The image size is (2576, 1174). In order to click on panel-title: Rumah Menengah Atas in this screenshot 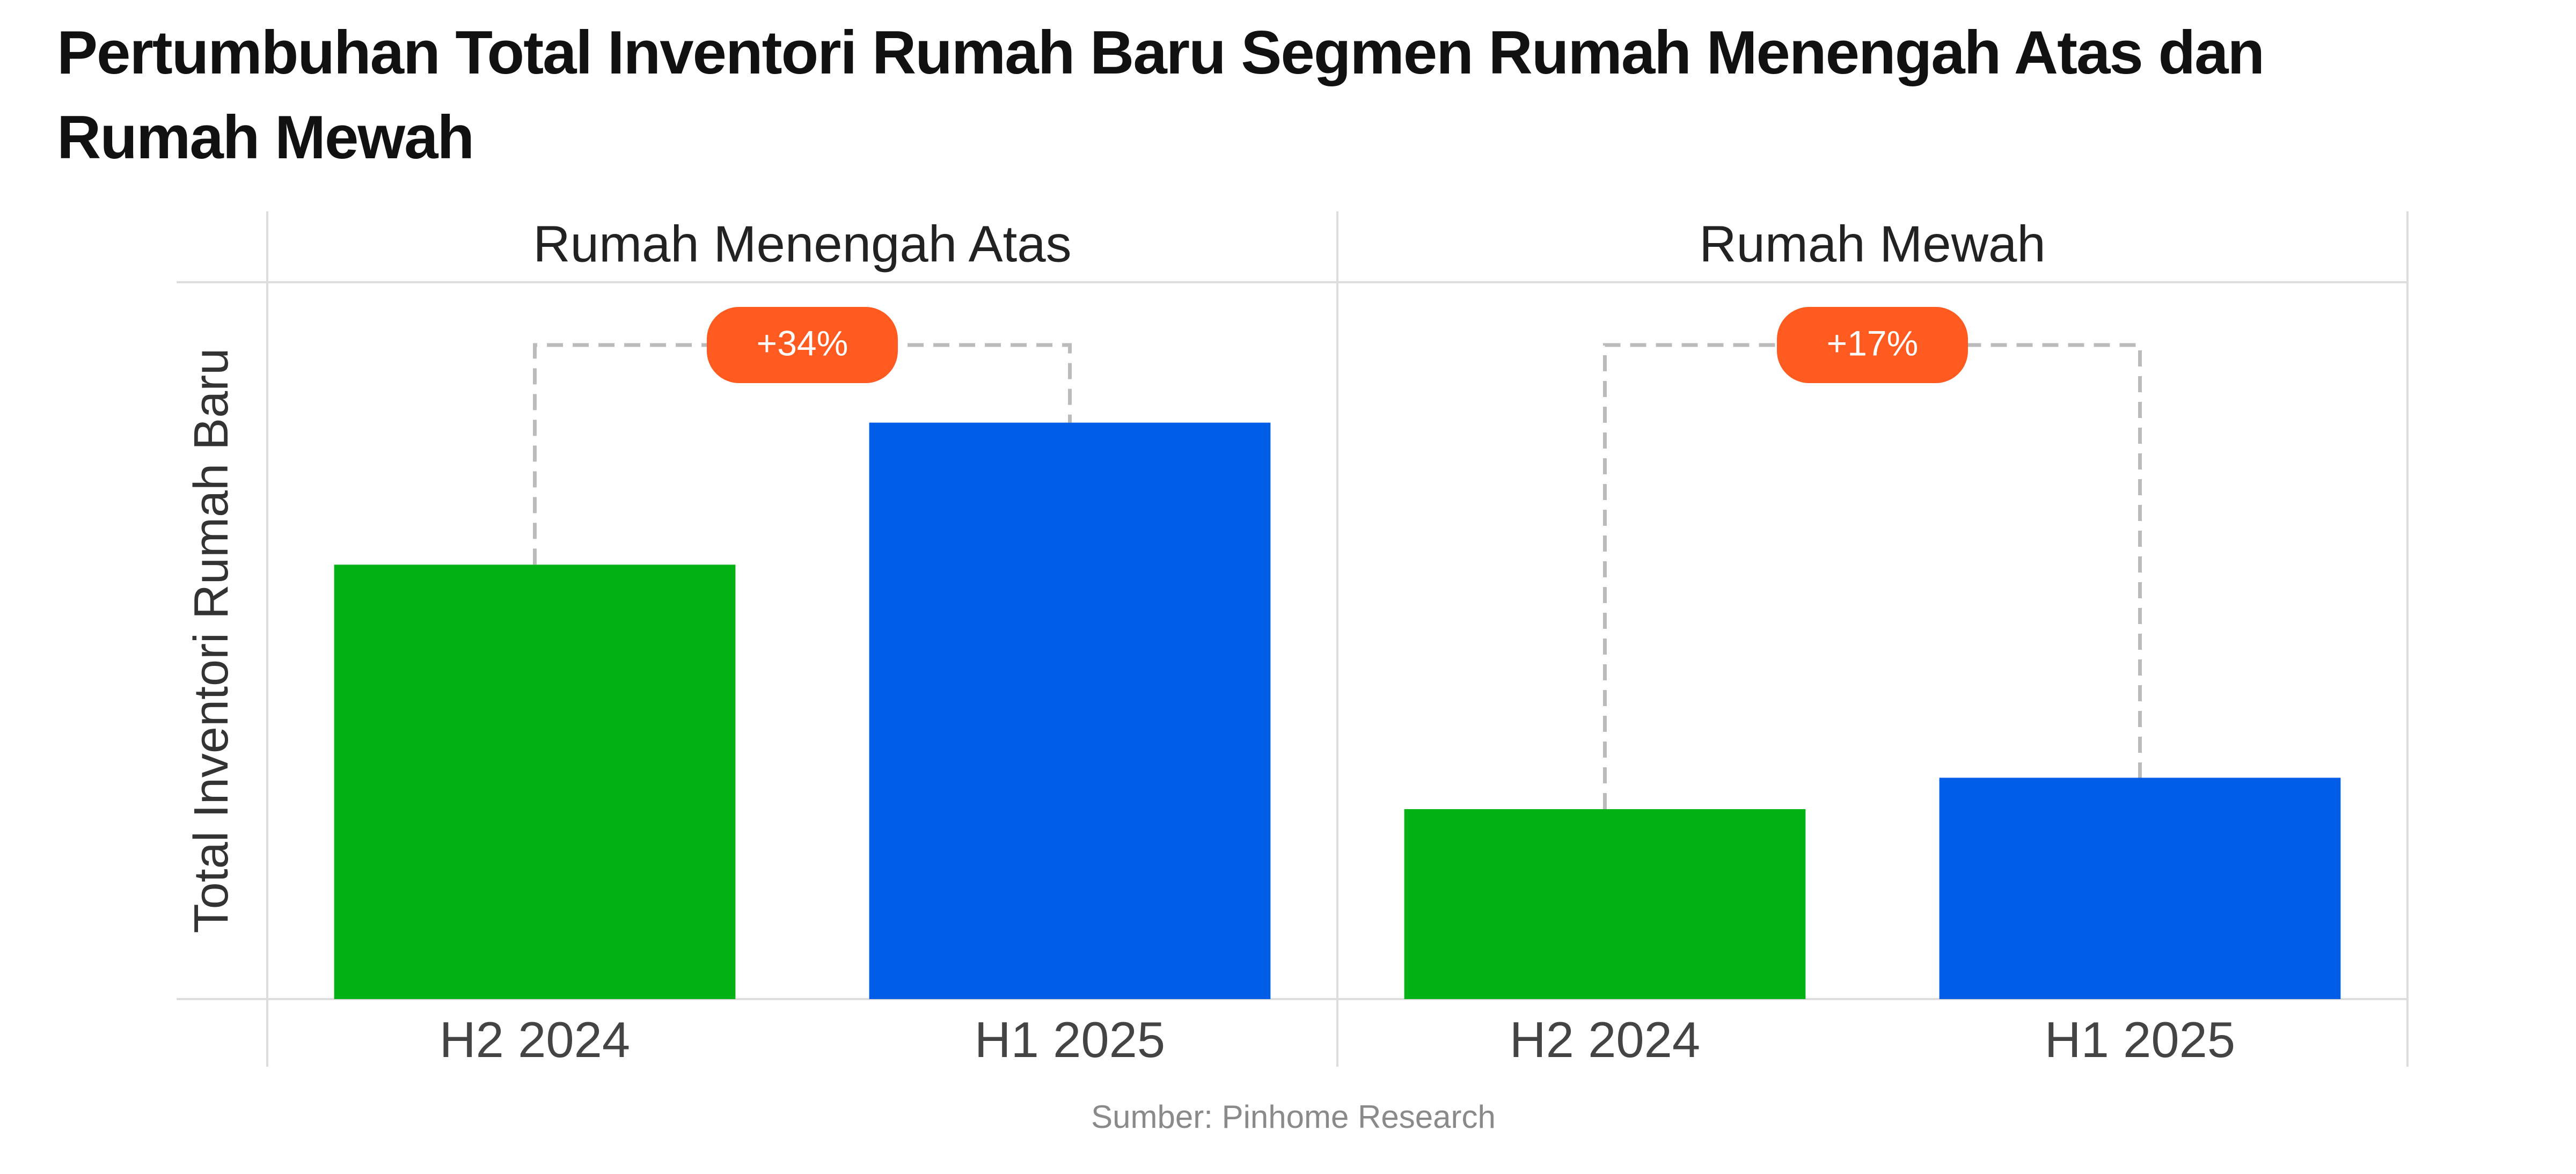, I will do `click(802, 244)`.